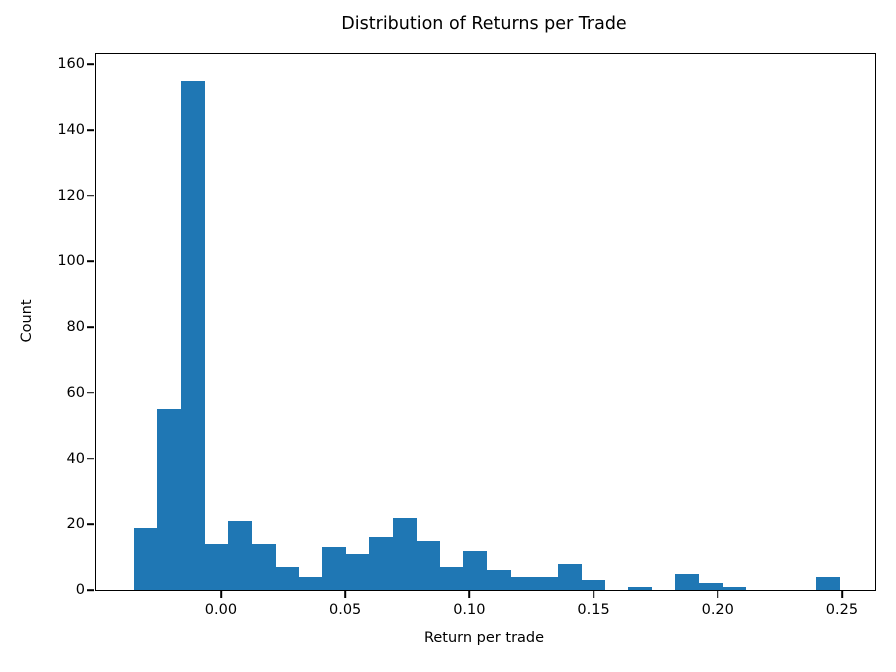 The width and height of the screenshot is (896, 672). Describe the element at coordinates (484, 24) in the screenshot. I see `chart-title: Distribution of Returns per Trade` at that location.